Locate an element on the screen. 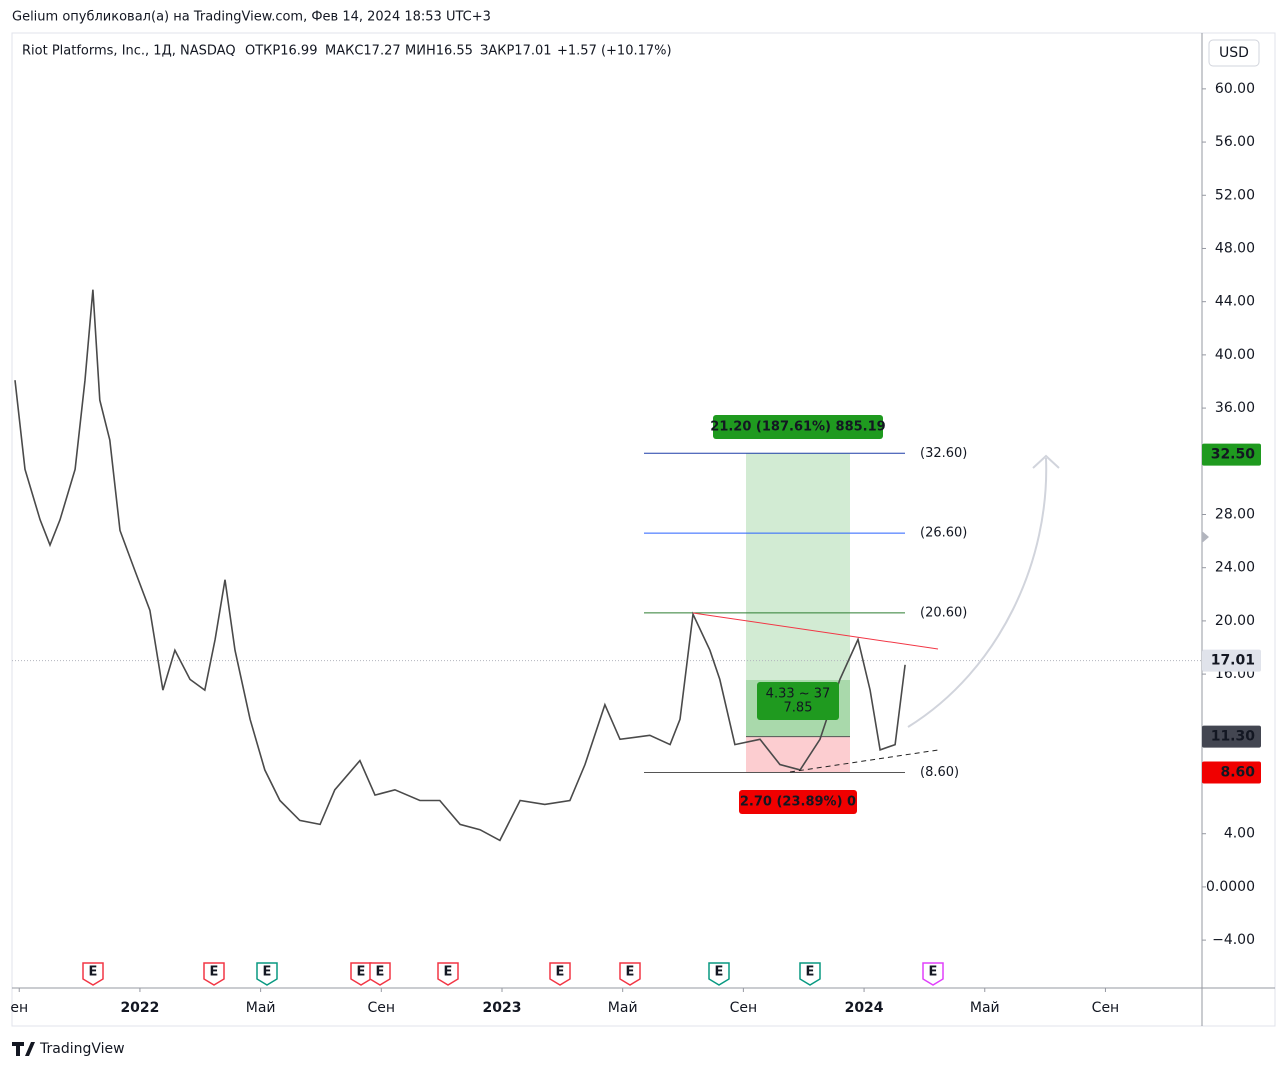 Image resolution: width=1288 pixels, height=1073 pixels. x-tick-label: 2023 is located at coordinates (502, 1008).